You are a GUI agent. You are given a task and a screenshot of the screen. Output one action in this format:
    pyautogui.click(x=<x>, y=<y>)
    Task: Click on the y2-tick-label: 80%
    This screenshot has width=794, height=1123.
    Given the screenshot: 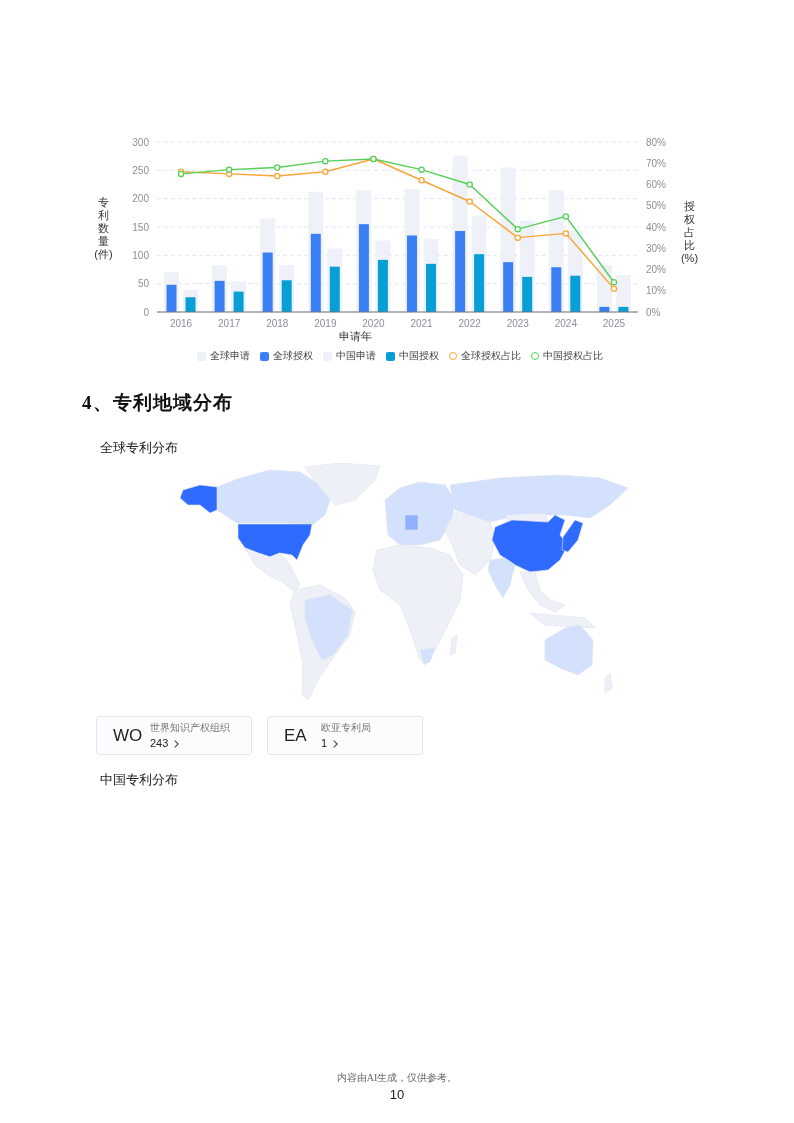 What is the action you would take?
    pyautogui.click(x=656, y=142)
    